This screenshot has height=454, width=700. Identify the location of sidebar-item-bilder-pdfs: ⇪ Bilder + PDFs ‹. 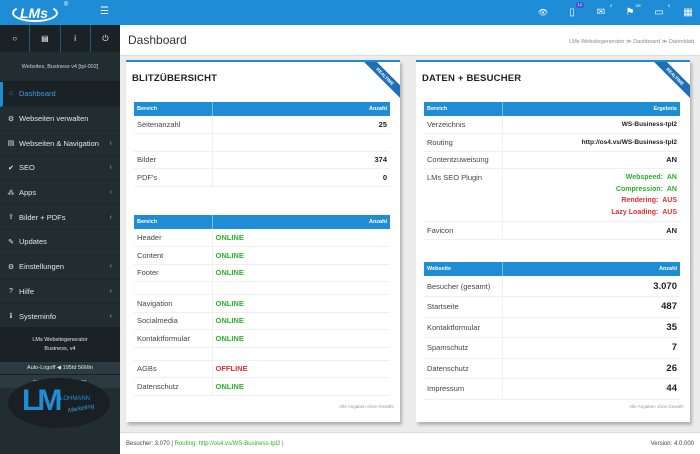
(60, 218).